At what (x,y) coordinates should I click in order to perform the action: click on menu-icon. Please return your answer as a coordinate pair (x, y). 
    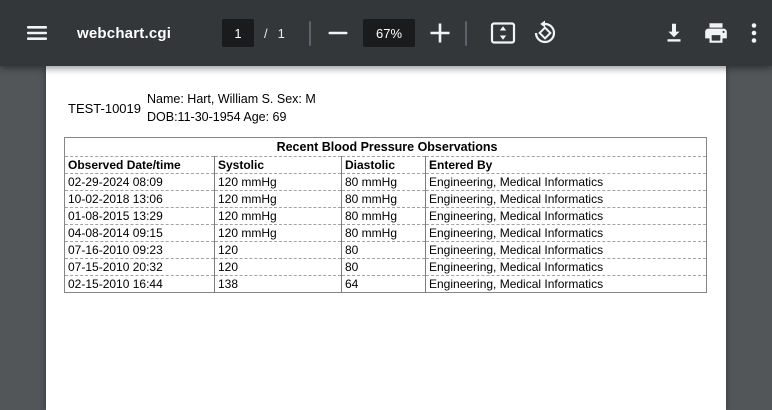
    Looking at the image, I should click on (37, 33).